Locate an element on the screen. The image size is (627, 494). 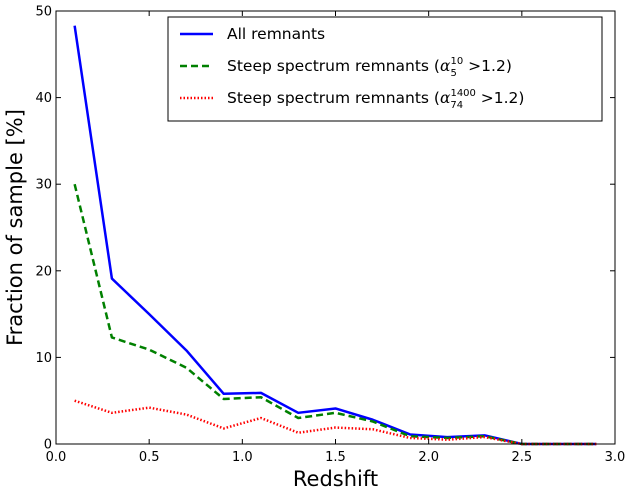
y-tick-label: 40 is located at coordinates (43, 98).